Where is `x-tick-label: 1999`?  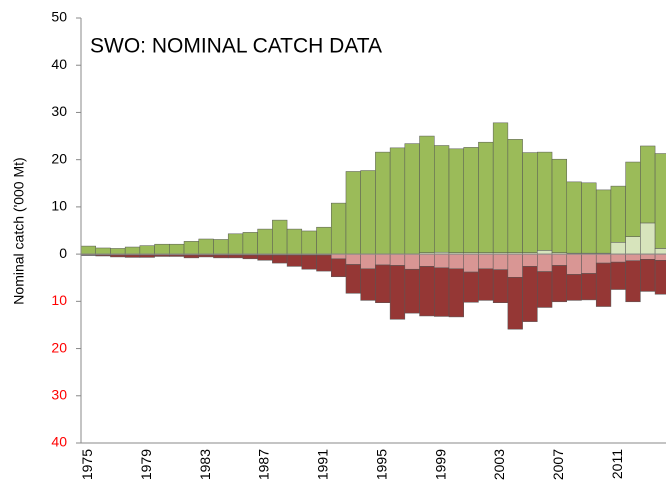 x-tick-label: 1999 is located at coordinates (440, 464).